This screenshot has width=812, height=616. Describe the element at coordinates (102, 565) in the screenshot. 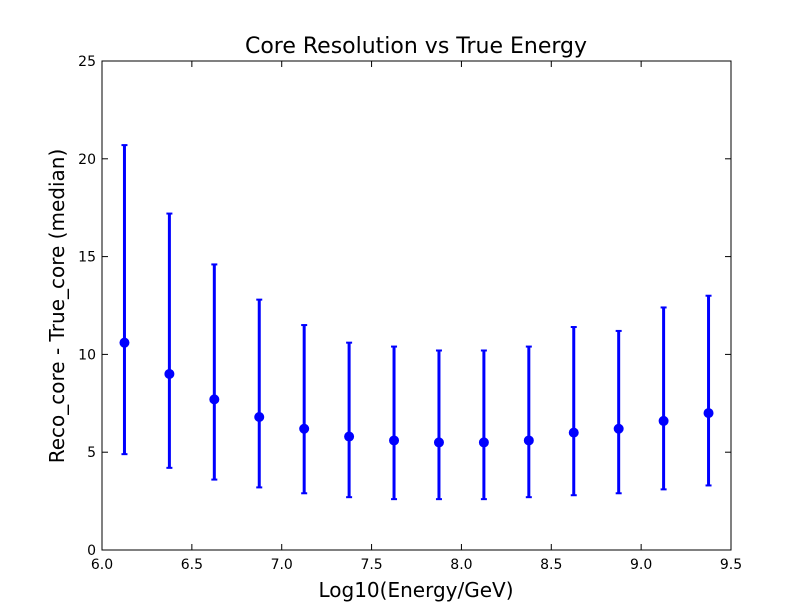

I see `x-tick-label: 6.0` at that location.